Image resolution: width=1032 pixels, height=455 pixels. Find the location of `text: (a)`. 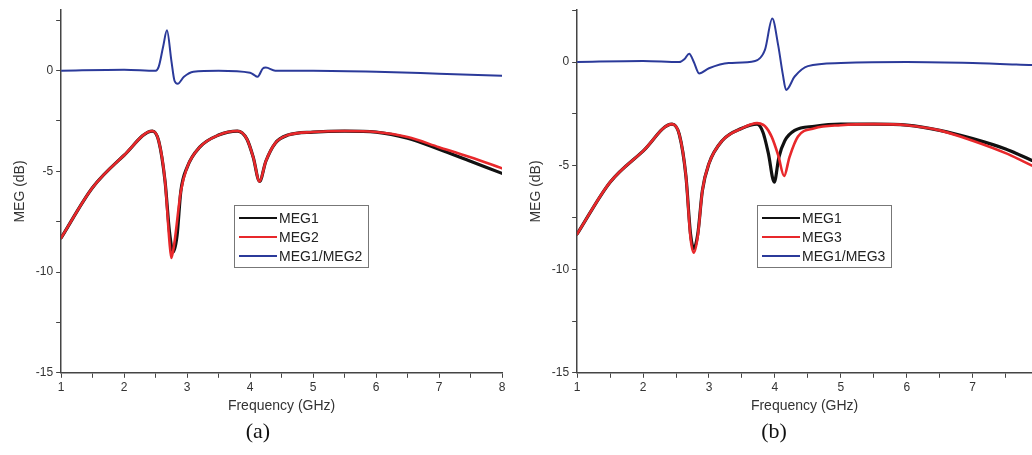

text: (a) is located at coordinates (258, 431).